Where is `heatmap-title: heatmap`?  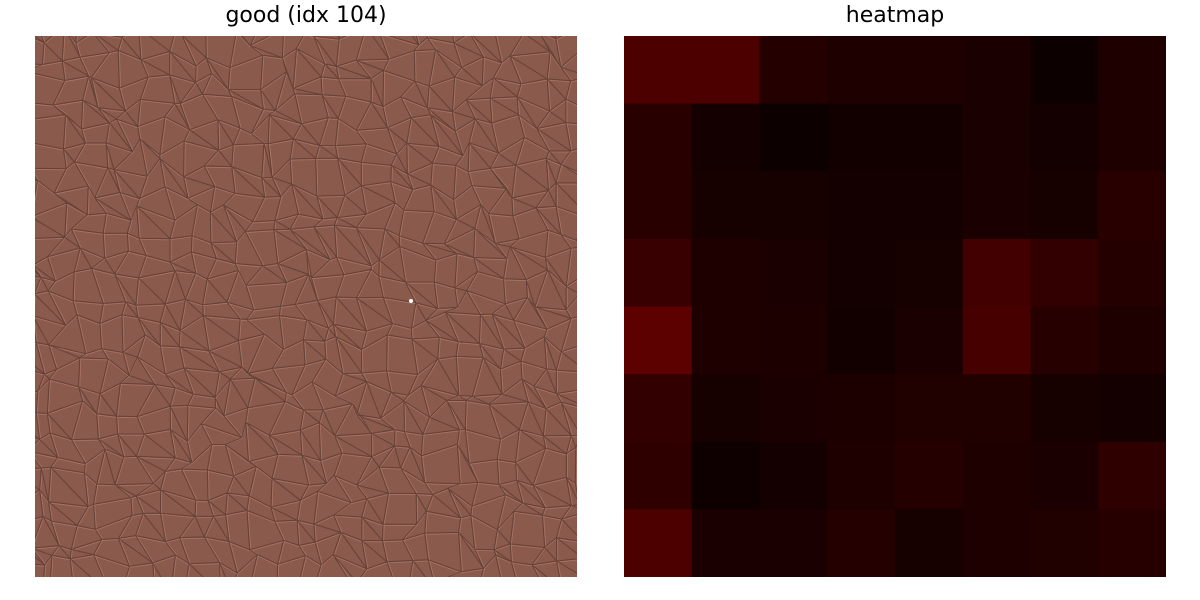 heatmap-title: heatmap is located at coordinates (895, 15).